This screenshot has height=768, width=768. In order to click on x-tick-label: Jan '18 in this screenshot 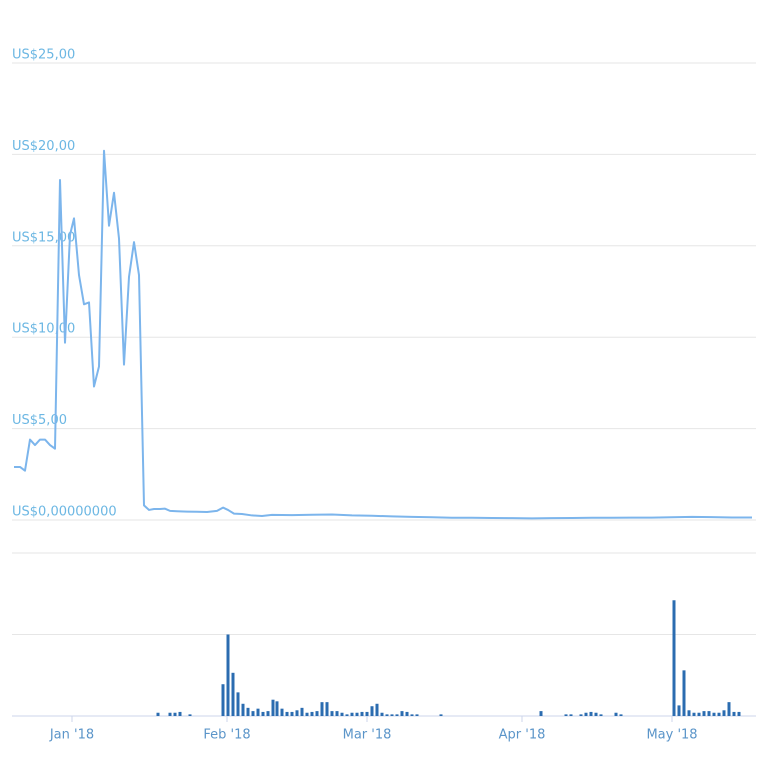, I will do `click(71, 735)`.